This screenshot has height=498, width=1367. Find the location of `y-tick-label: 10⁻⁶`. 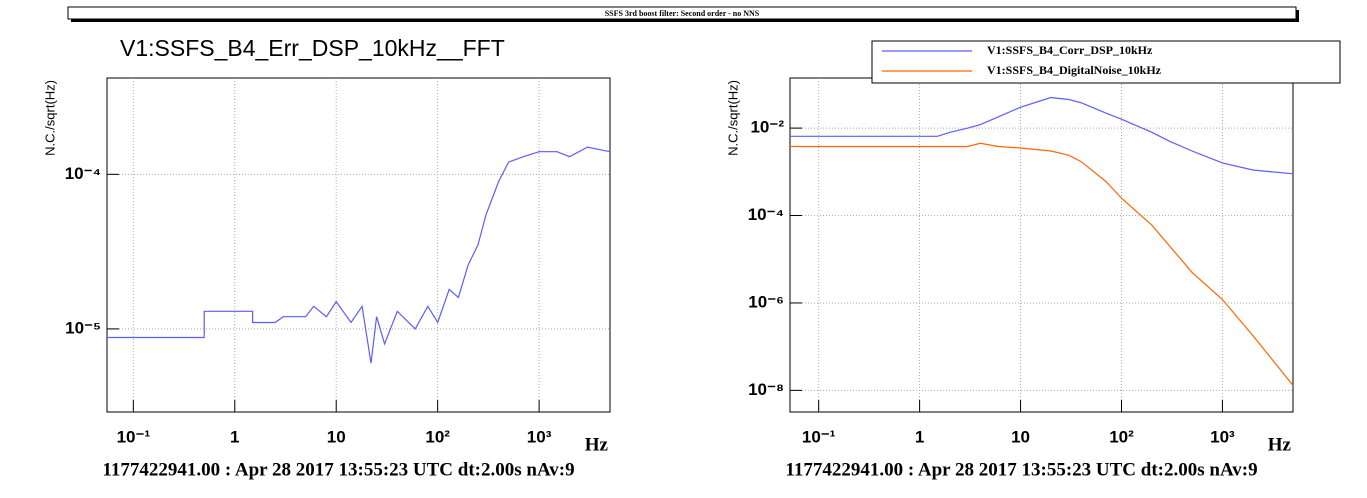

y-tick-label: 10⁻⁶ is located at coordinates (766, 301).